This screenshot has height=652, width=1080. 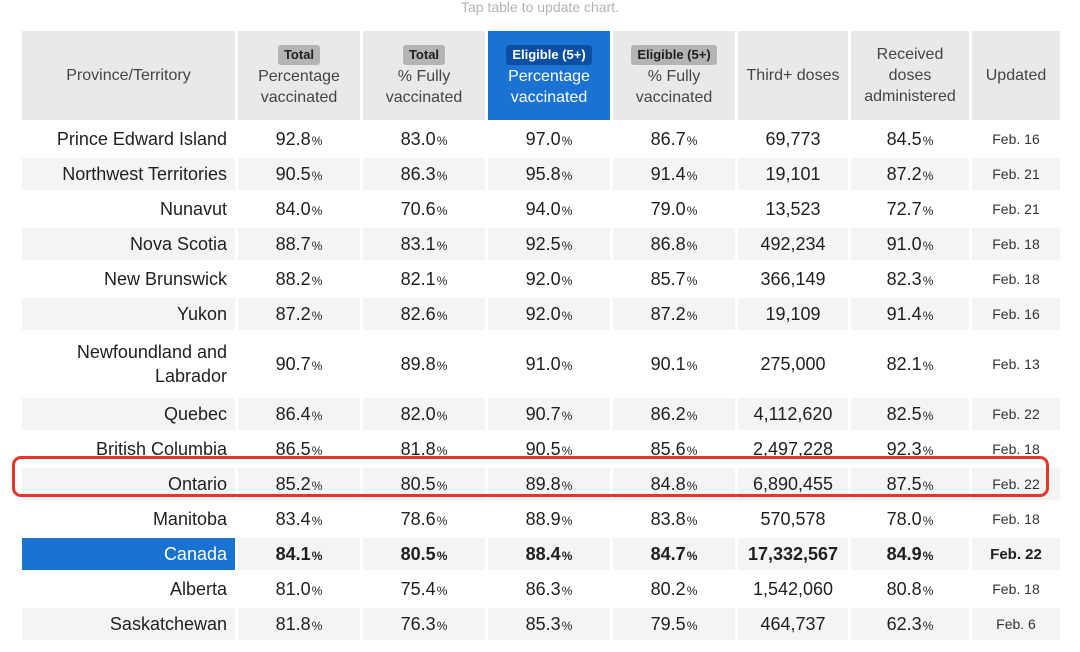 What do you see at coordinates (908, 589) in the screenshot?
I see `cell-received: 80.8%` at bounding box center [908, 589].